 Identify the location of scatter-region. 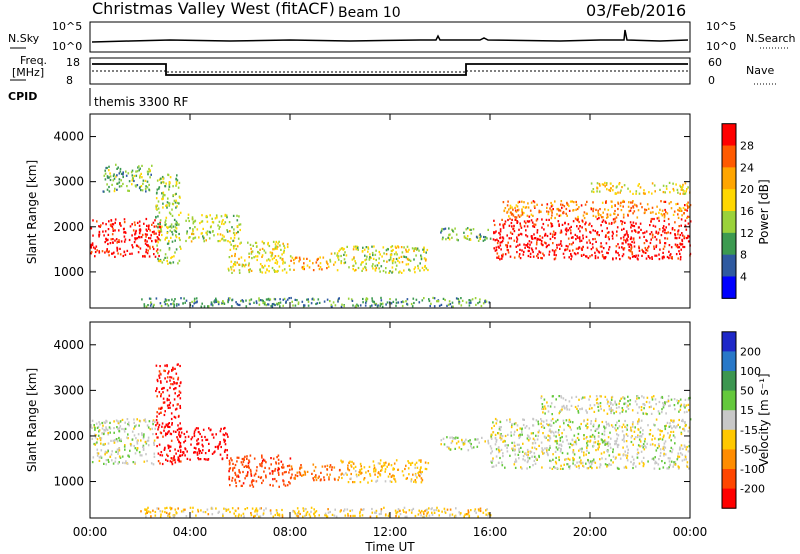
(466, 234).